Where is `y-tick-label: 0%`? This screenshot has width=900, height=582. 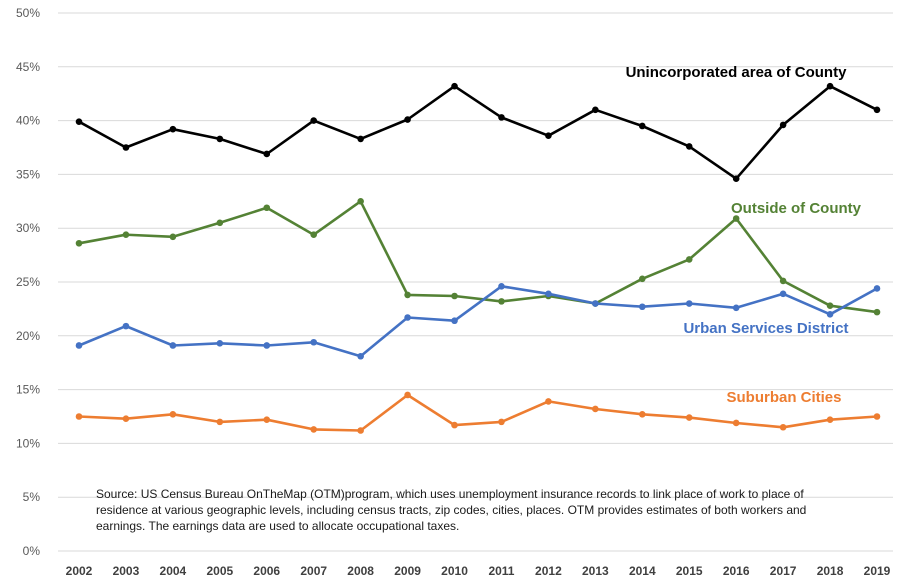
y-tick-label: 0% is located at coordinates (32, 551).